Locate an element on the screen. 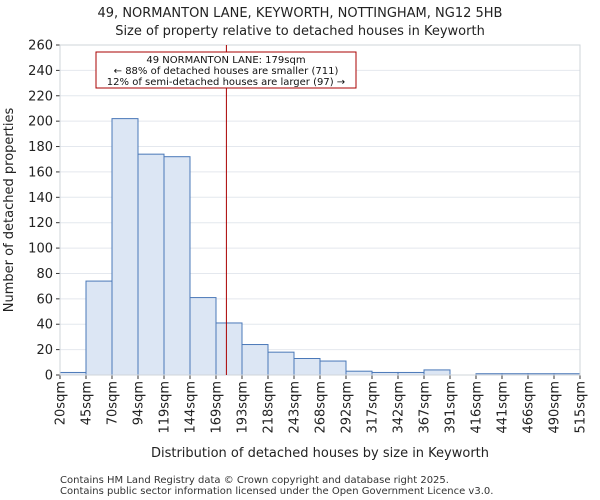 This screenshot has height=500, width=600. y-tick-label: 40 is located at coordinates (44, 325).